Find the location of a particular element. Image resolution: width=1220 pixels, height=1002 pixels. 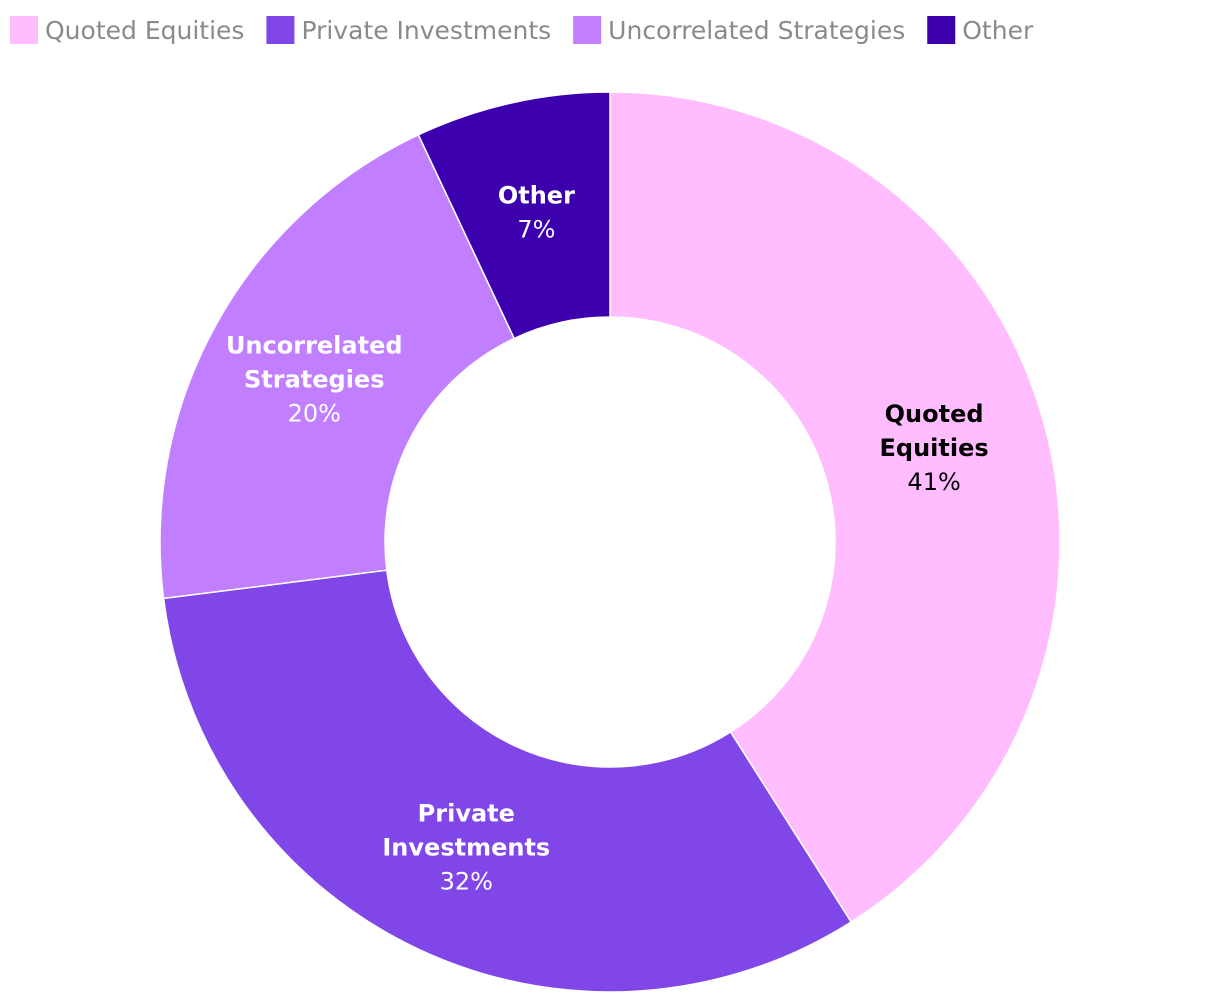

slice-label-private-investments: Private Investments 32% is located at coordinates (466, 847).